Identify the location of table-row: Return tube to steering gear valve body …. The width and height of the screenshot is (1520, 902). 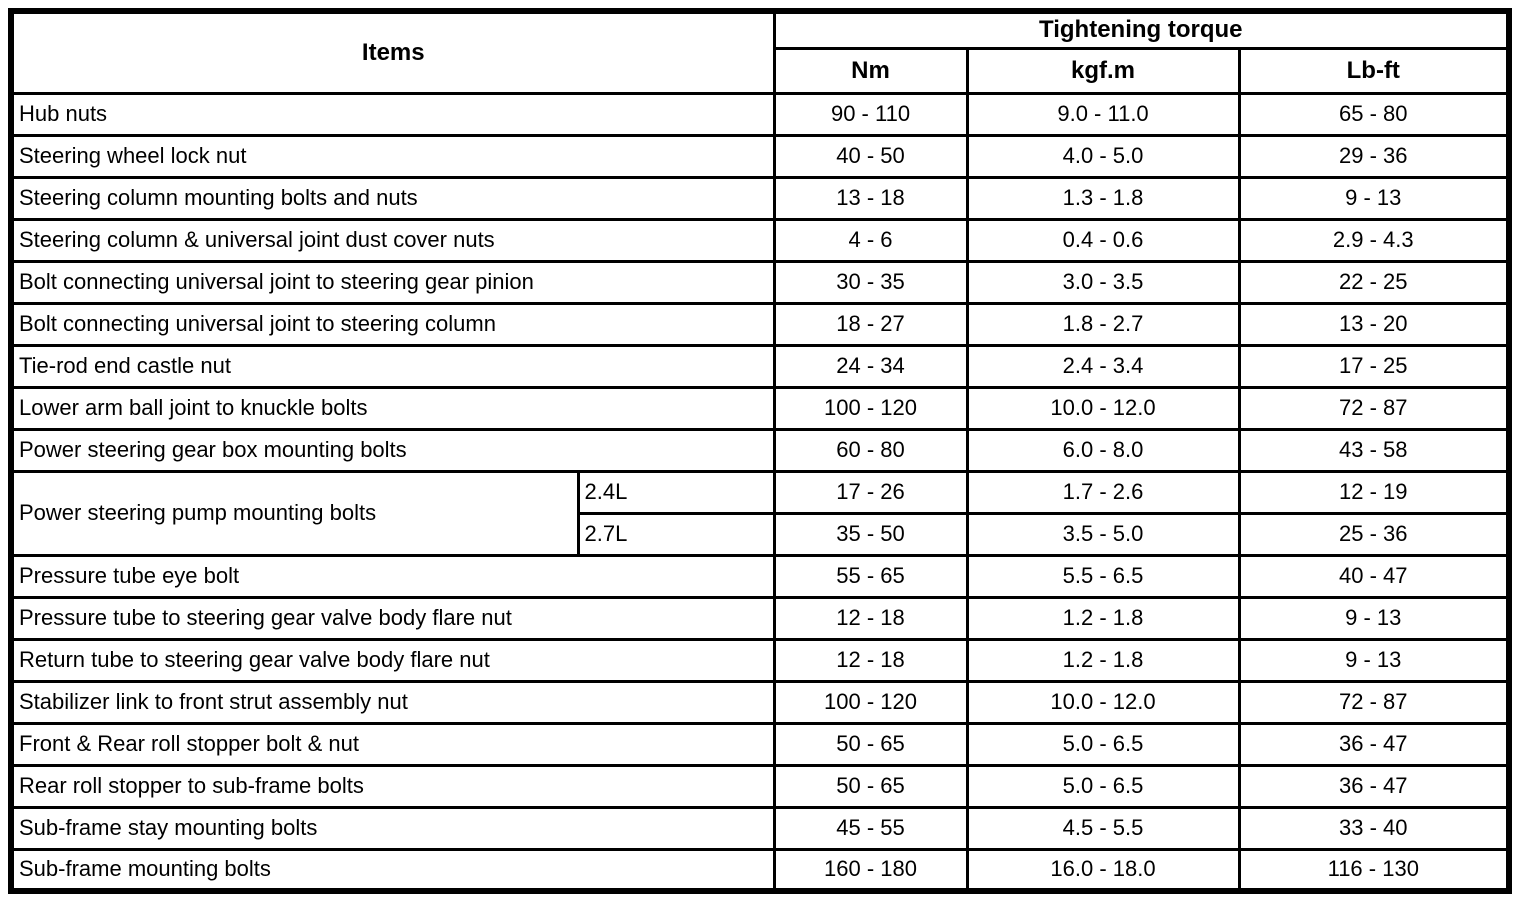
(760, 660).